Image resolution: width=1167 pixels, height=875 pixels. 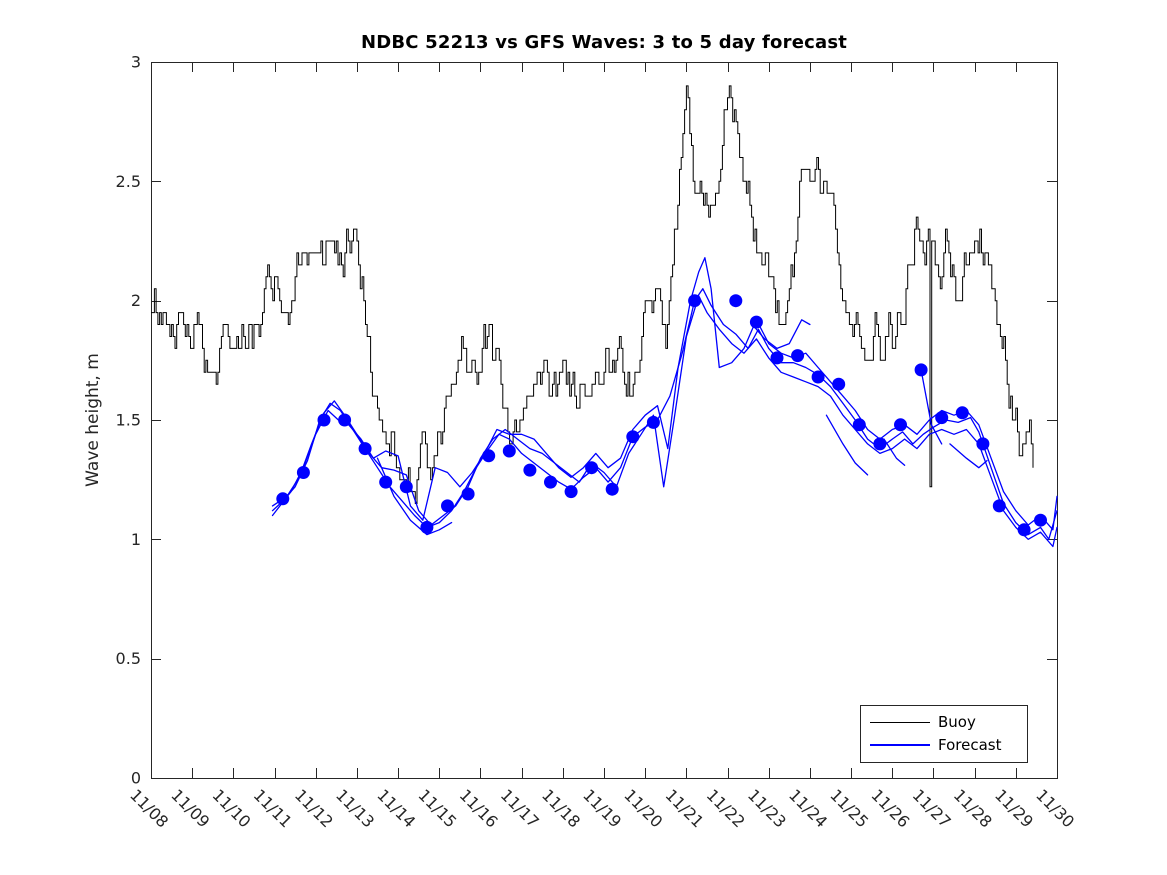 What do you see at coordinates (190, 808) in the screenshot?
I see `x-tick-label: 11/09` at bounding box center [190, 808].